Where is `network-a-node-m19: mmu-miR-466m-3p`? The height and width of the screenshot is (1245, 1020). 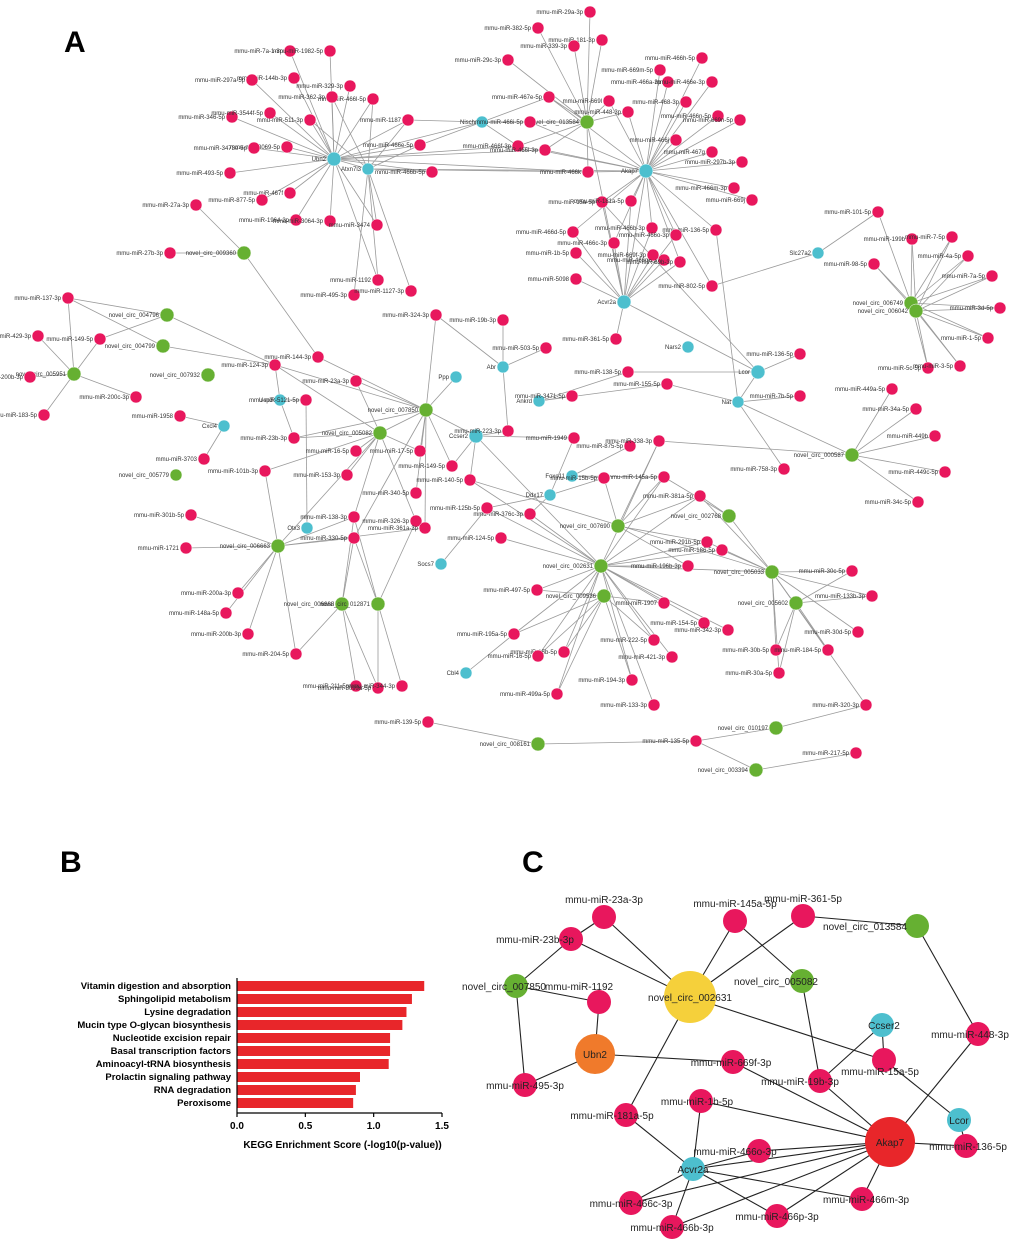 network-a-node-m19: mmu-miR-466m-3p is located at coordinates (708, 188).